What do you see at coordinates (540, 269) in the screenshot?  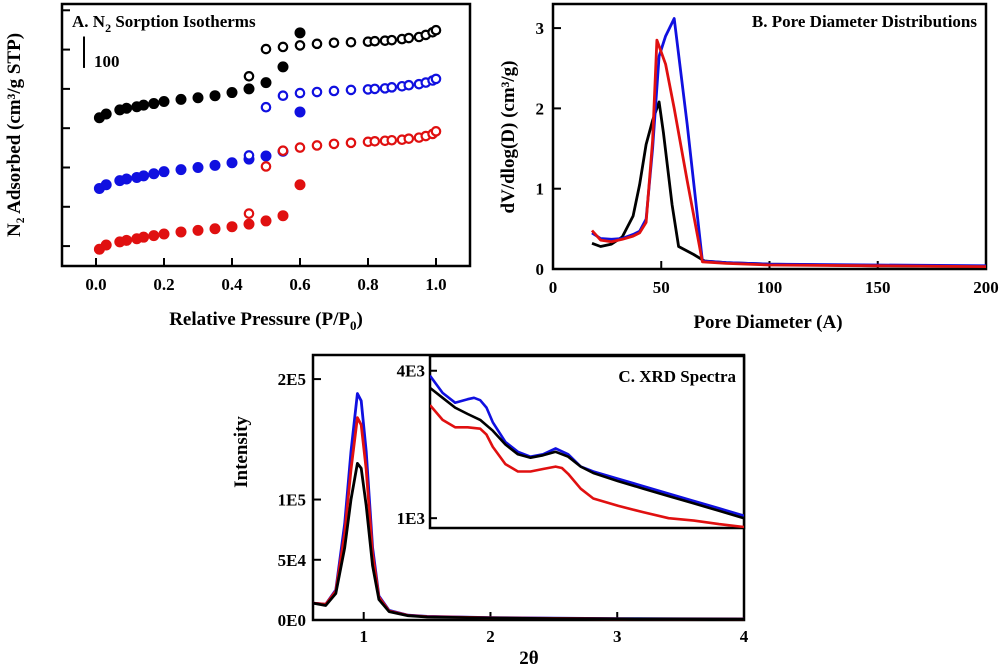 I see `panel-b-y-tick-label: 0` at bounding box center [540, 269].